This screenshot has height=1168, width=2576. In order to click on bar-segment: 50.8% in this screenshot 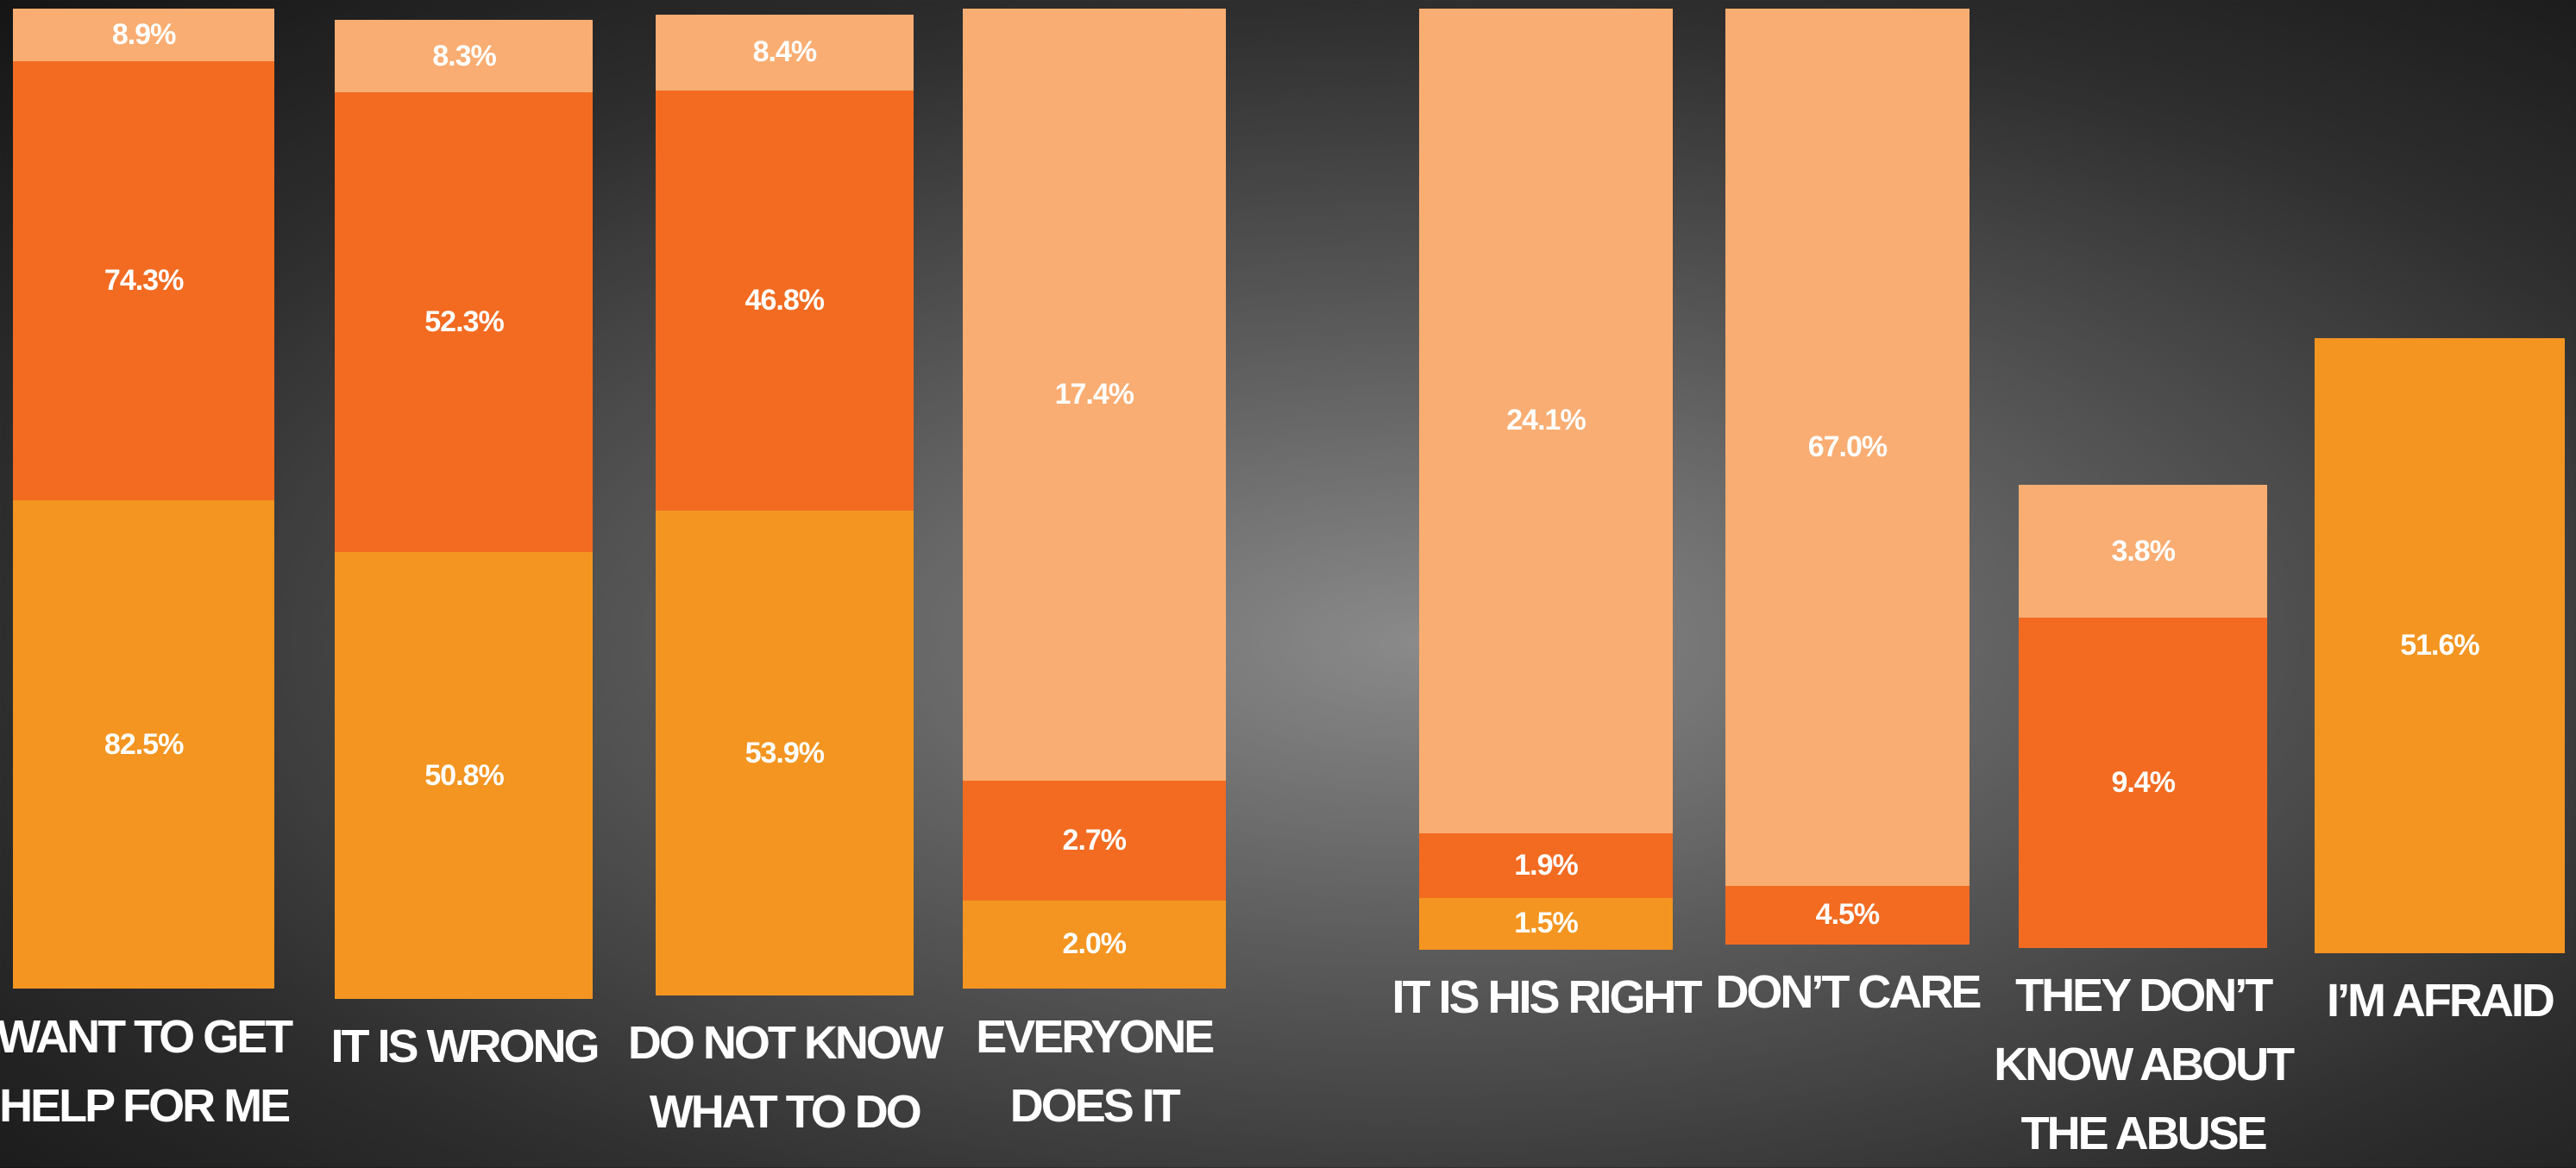, I will do `click(464, 775)`.